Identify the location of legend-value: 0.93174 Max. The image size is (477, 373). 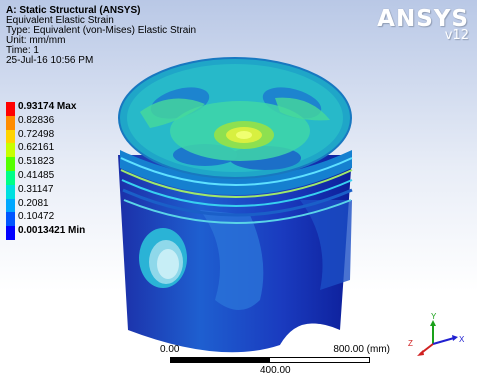
(47, 106).